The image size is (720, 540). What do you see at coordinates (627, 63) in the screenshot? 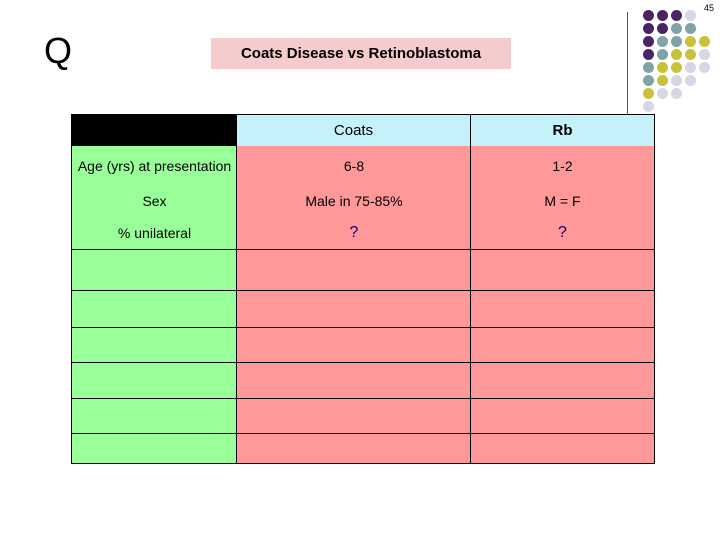
I see `decorative-divider` at bounding box center [627, 63].